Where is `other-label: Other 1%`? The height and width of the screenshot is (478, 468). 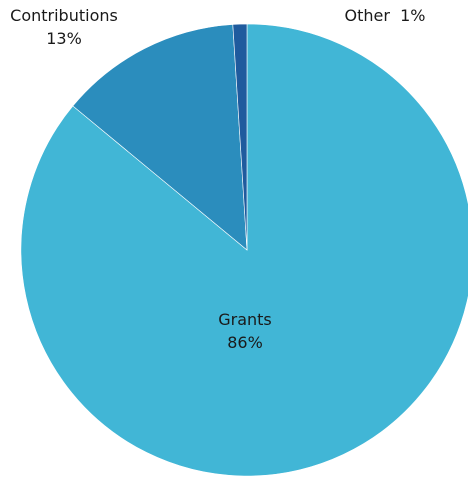
other-label: Other 1% is located at coordinates (385, 15).